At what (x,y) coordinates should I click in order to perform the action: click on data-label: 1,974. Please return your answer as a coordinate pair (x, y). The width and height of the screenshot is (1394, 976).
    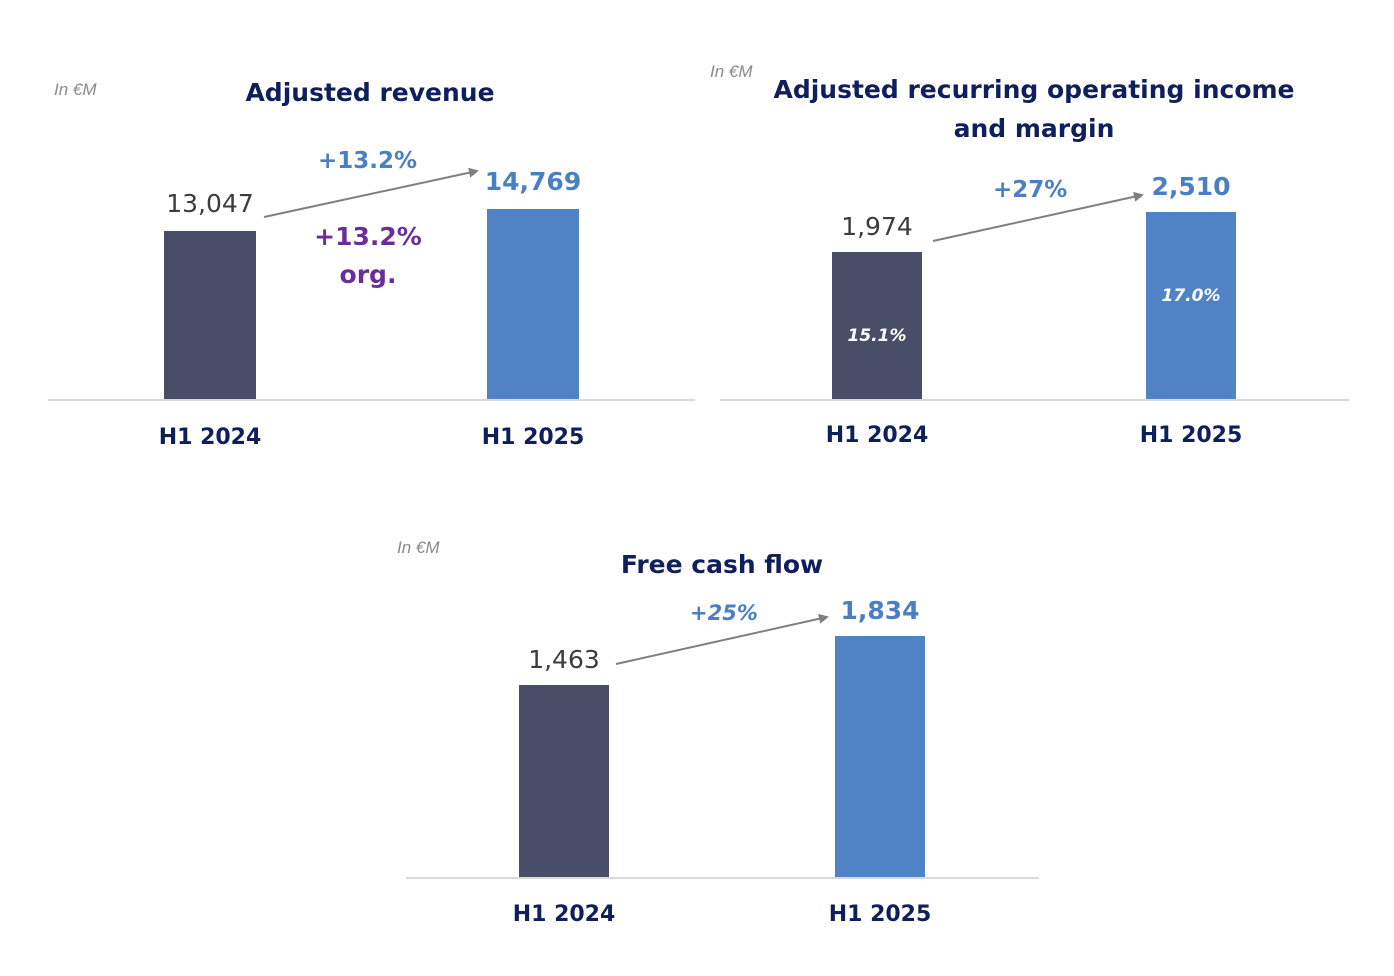
    Looking at the image, I should click on (877, 226).